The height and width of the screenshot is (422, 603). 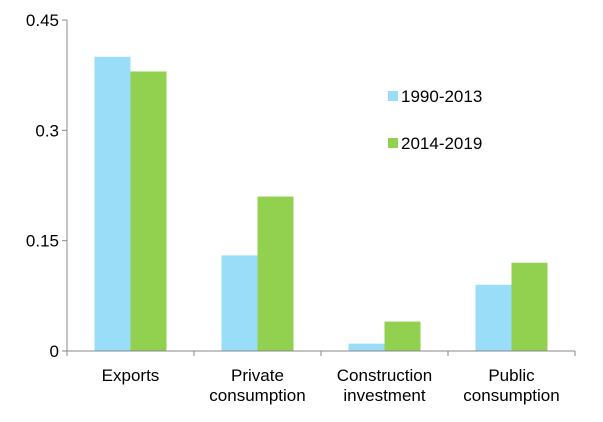 I want to click on legend-label: 1990-2013, so click(x=441, y=96).